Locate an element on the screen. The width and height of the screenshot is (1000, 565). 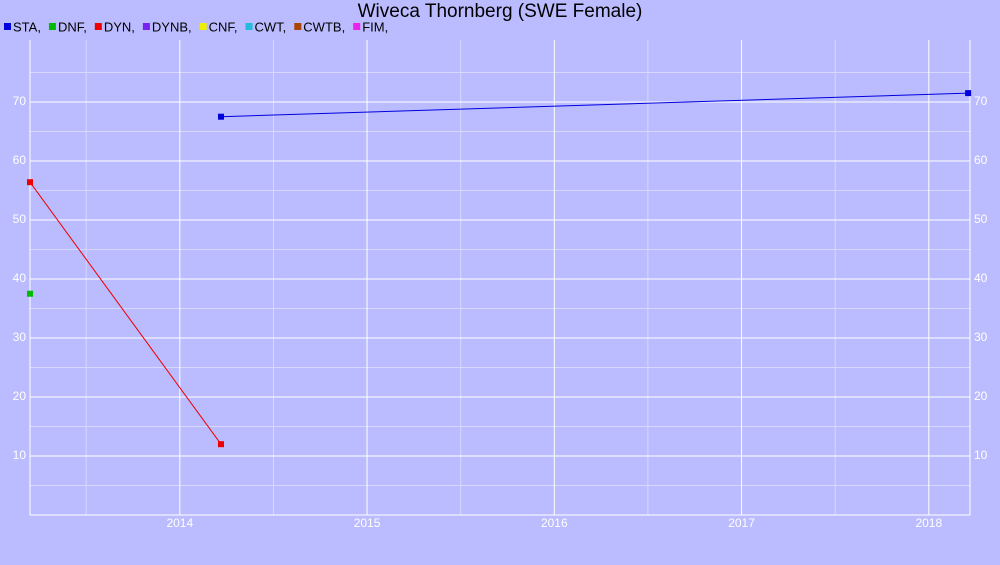
y-tick-label: 10 is located at coordinates (20, 455).